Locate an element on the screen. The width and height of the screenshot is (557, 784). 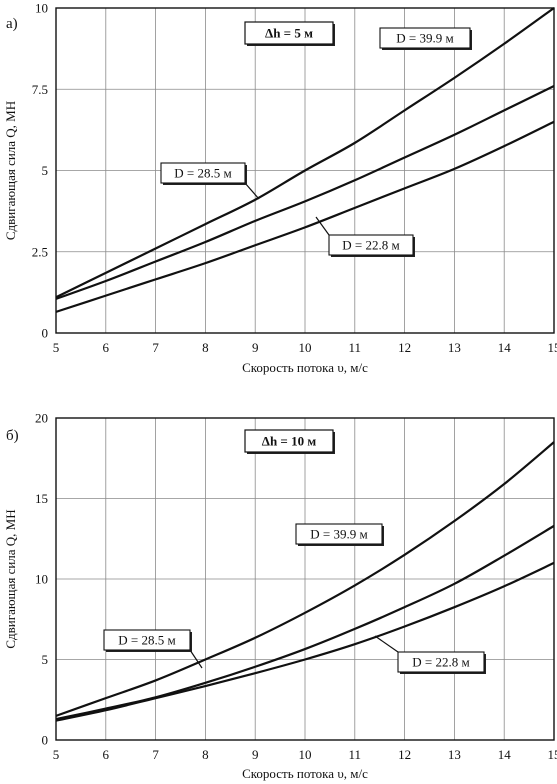
annotation-text: Δh = 10 м is located at coordinates (289, 441).